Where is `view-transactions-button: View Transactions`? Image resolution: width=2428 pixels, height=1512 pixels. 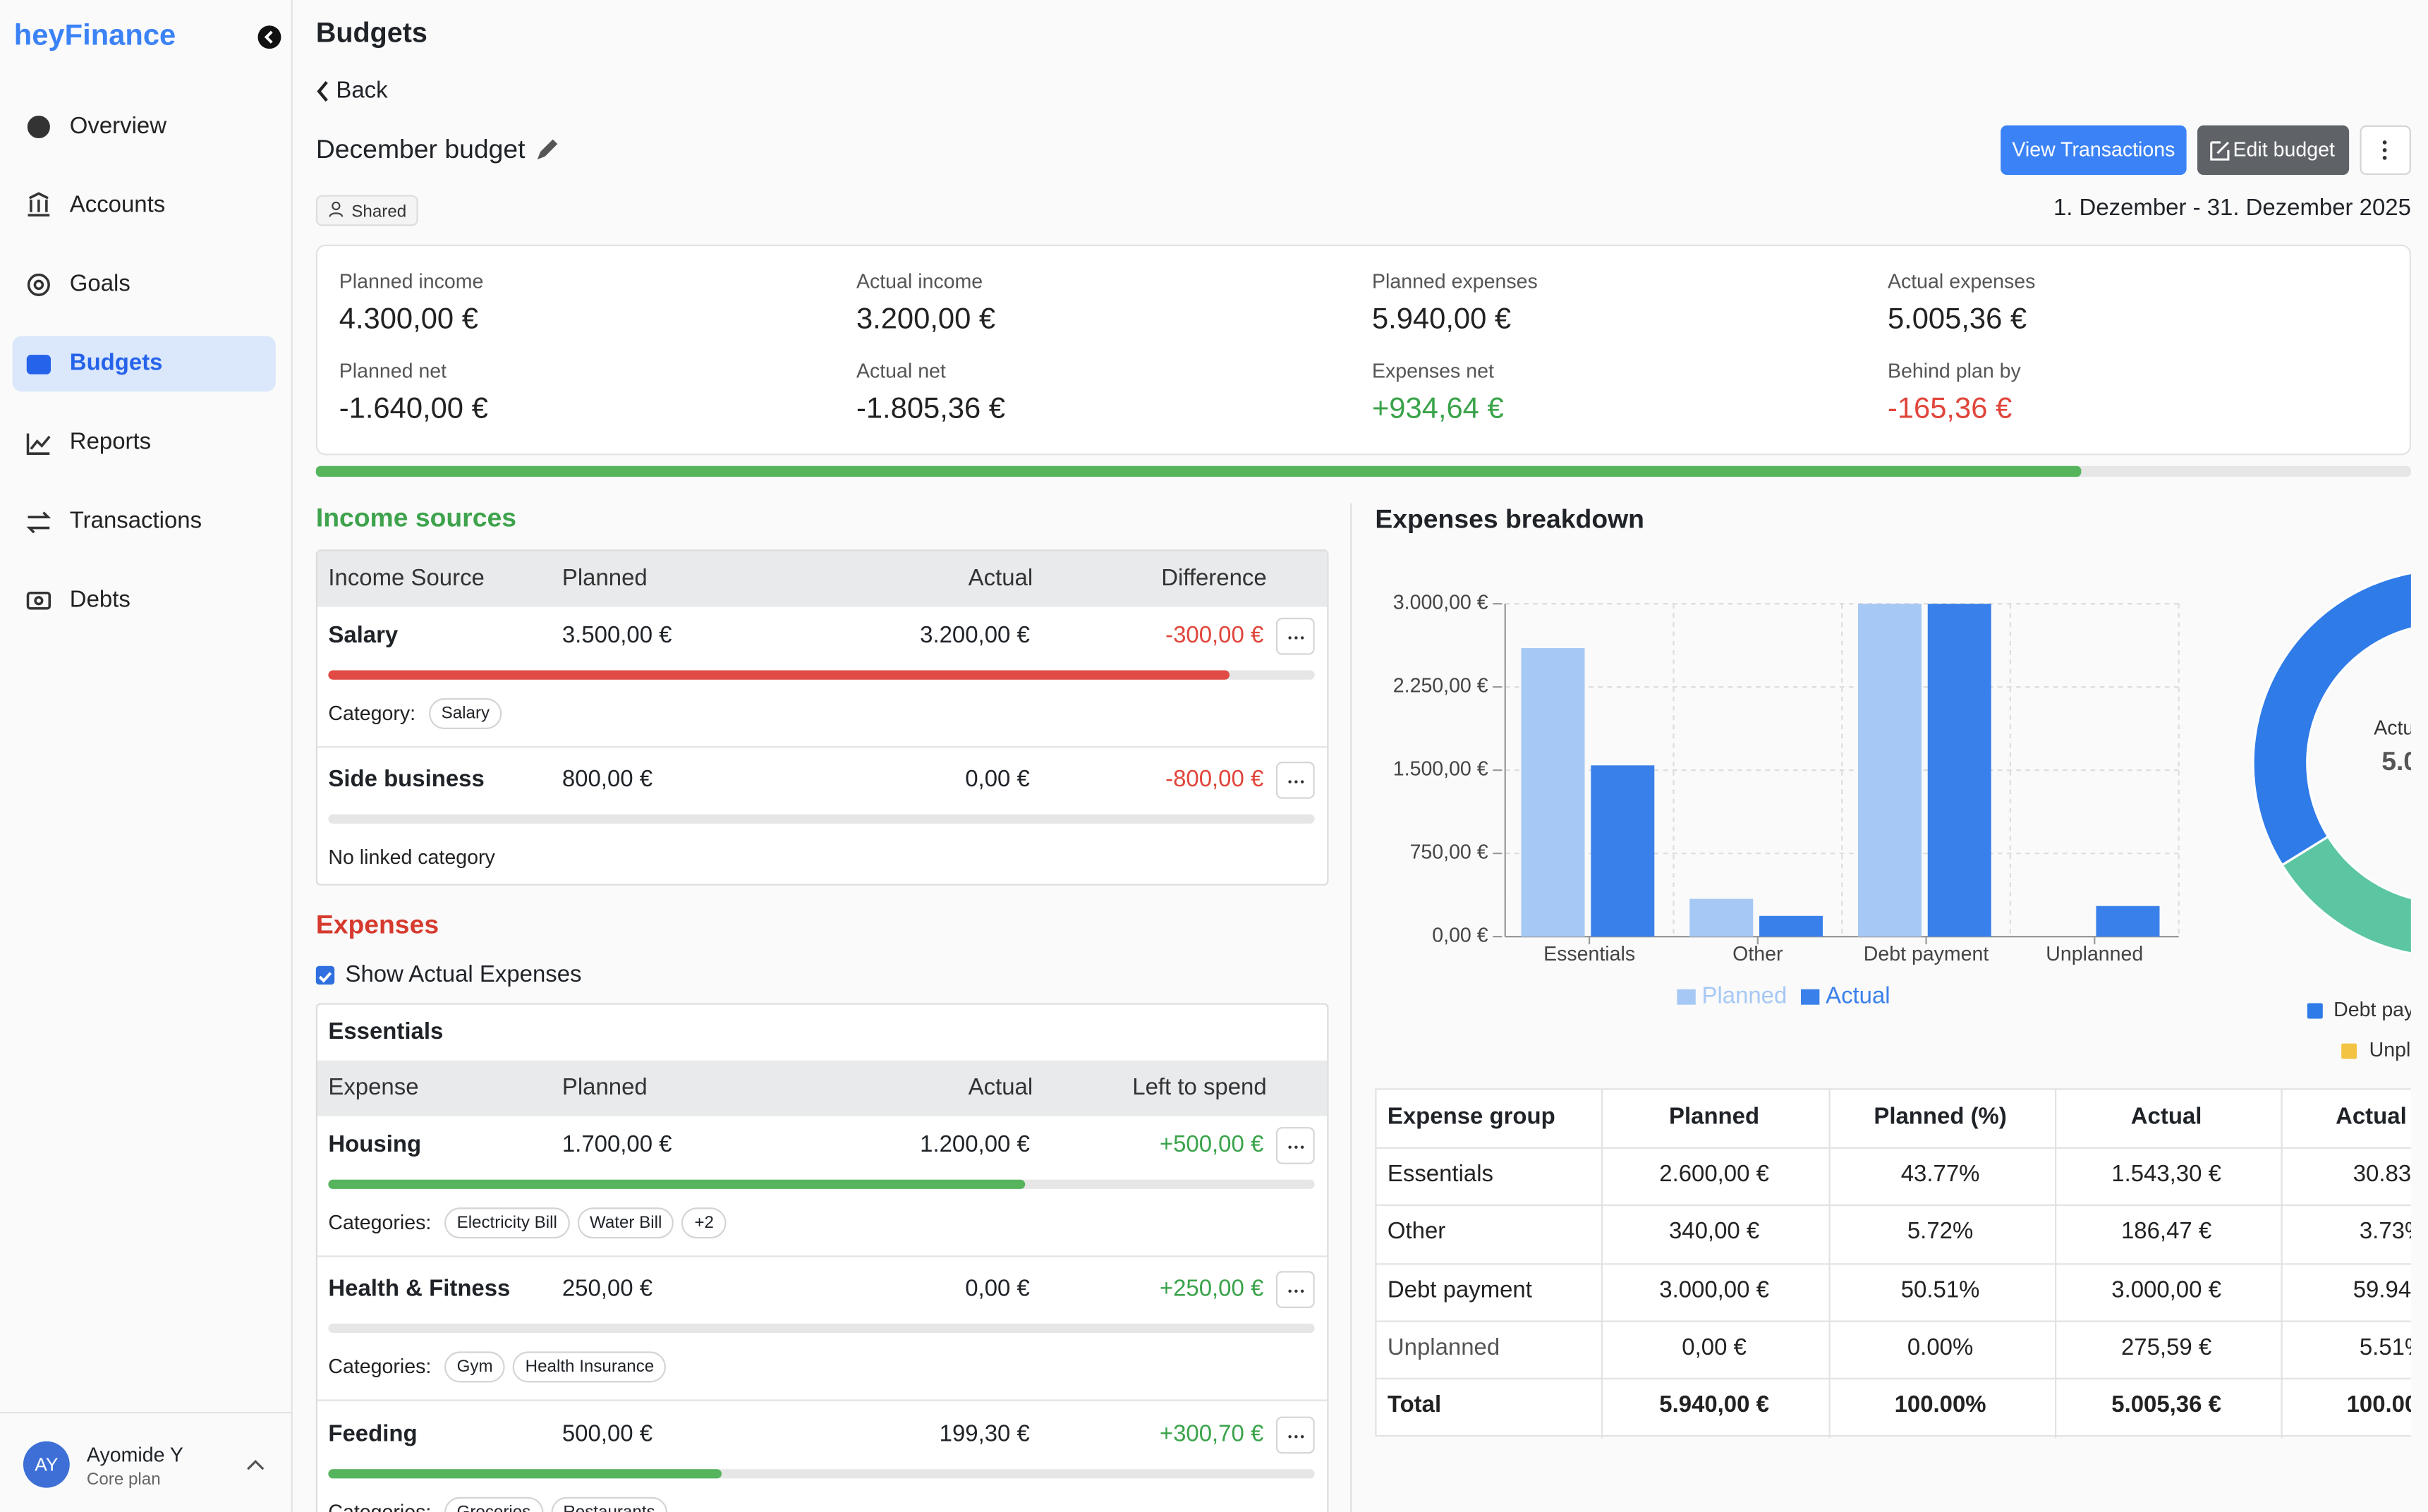
view-transactions-button: View Transactions is located at coordinates (2094, 150).